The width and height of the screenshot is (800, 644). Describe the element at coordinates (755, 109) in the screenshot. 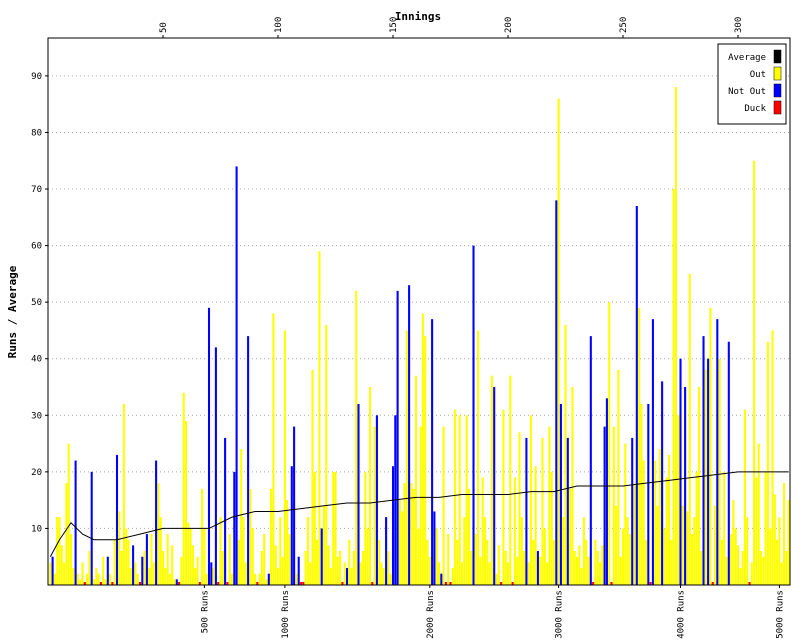

I see `legend-label: Duck` at that location.